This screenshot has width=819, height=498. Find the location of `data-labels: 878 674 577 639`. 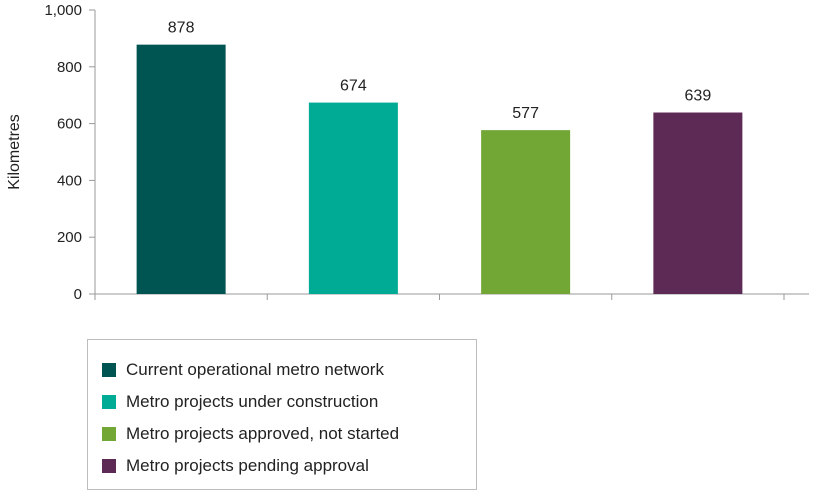

data-labels: 878 674 577 639 is located at coordinates (440, 71).